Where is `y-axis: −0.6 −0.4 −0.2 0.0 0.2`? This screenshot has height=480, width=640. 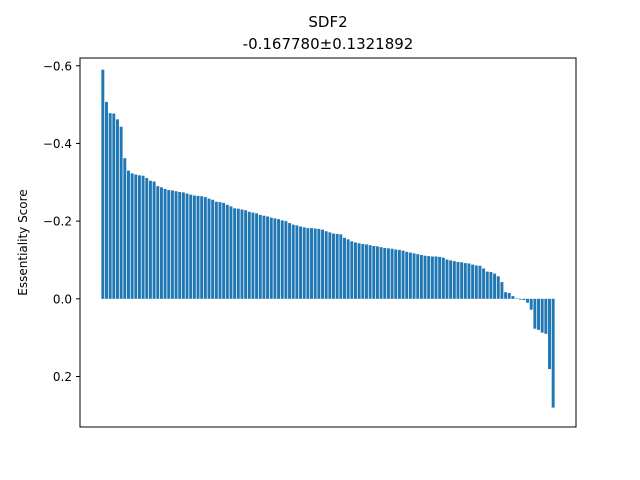 y-axis: −0.6 −0.4 −0.2 0.0 0.2 is located at coordinates (61, 221).